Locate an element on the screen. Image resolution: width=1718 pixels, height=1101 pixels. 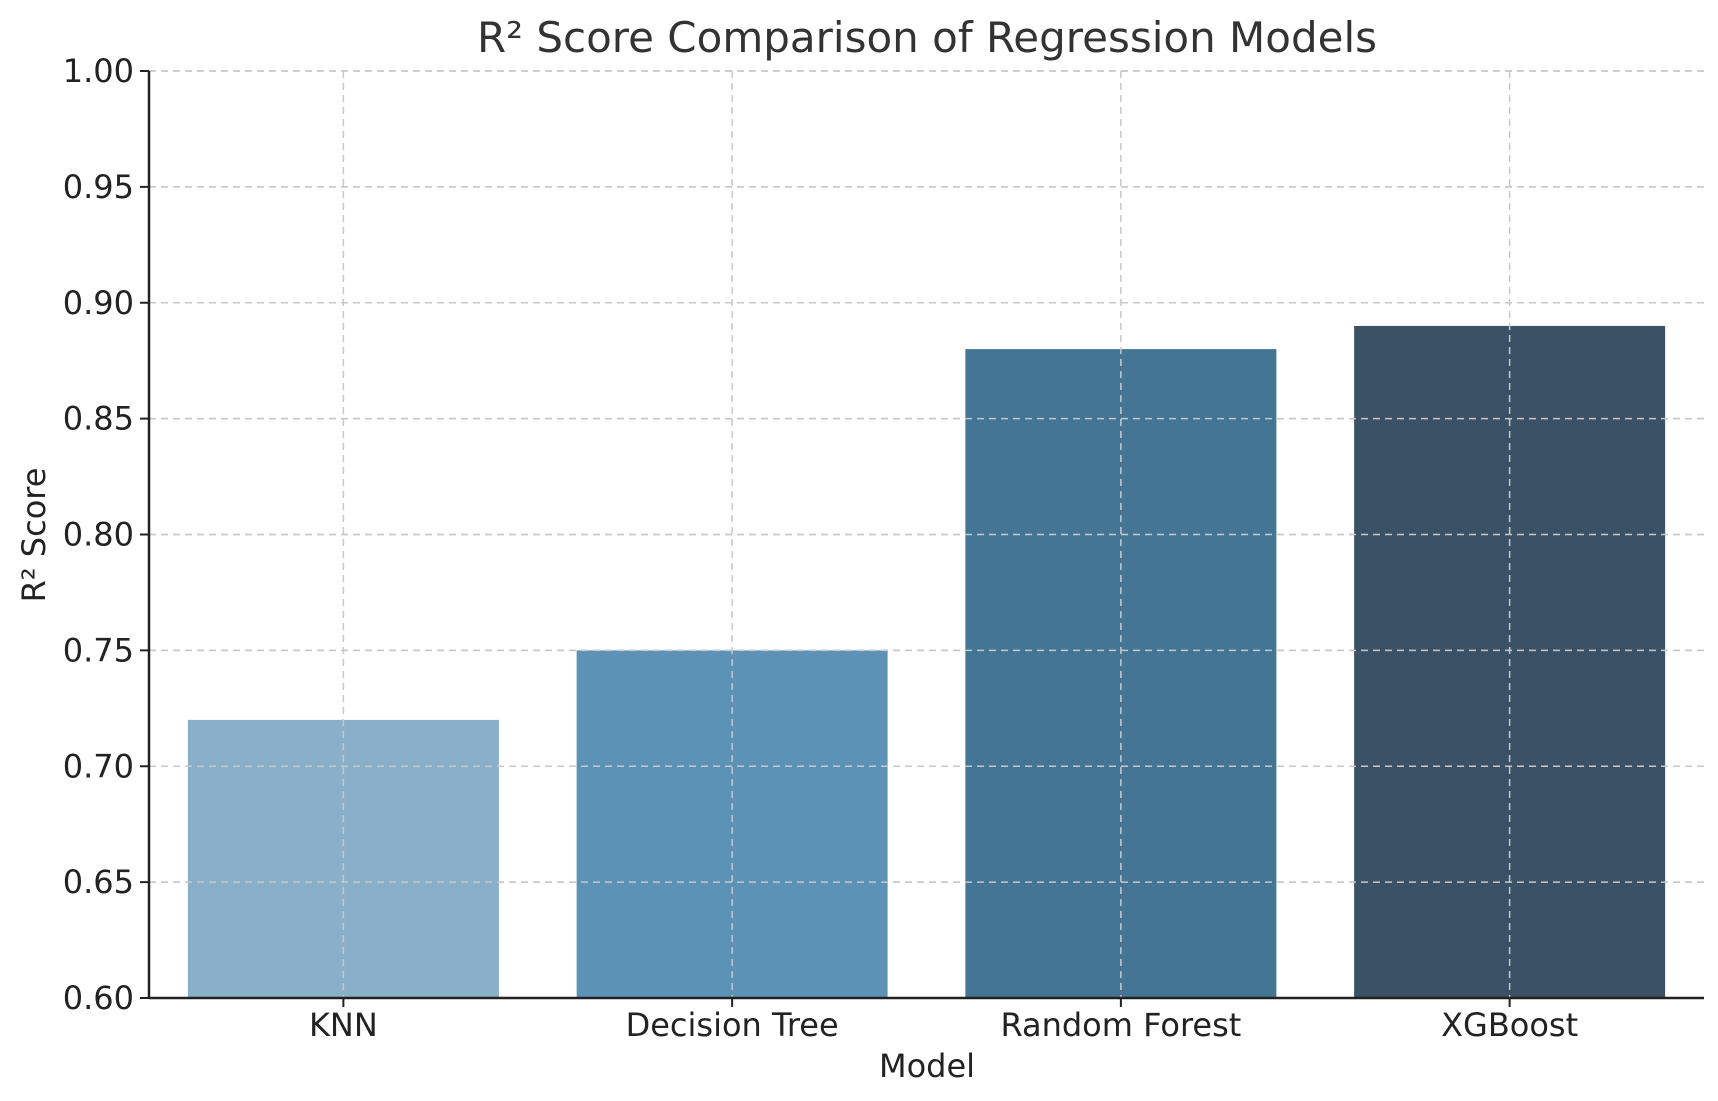
y-tick-label: 0.65 is located at coordinates (98, 882).